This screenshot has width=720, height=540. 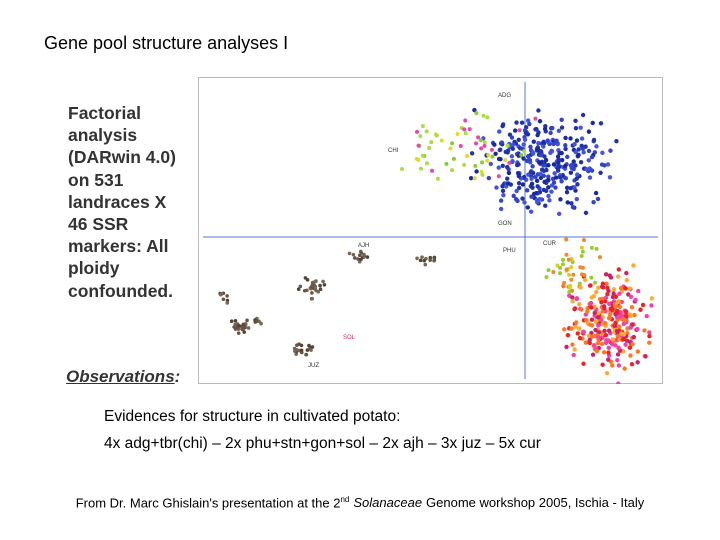 What do you see at coordinates (120, 376) in the screenshot?
I see `observations-label: Observations` at bounding box center [120, 376].